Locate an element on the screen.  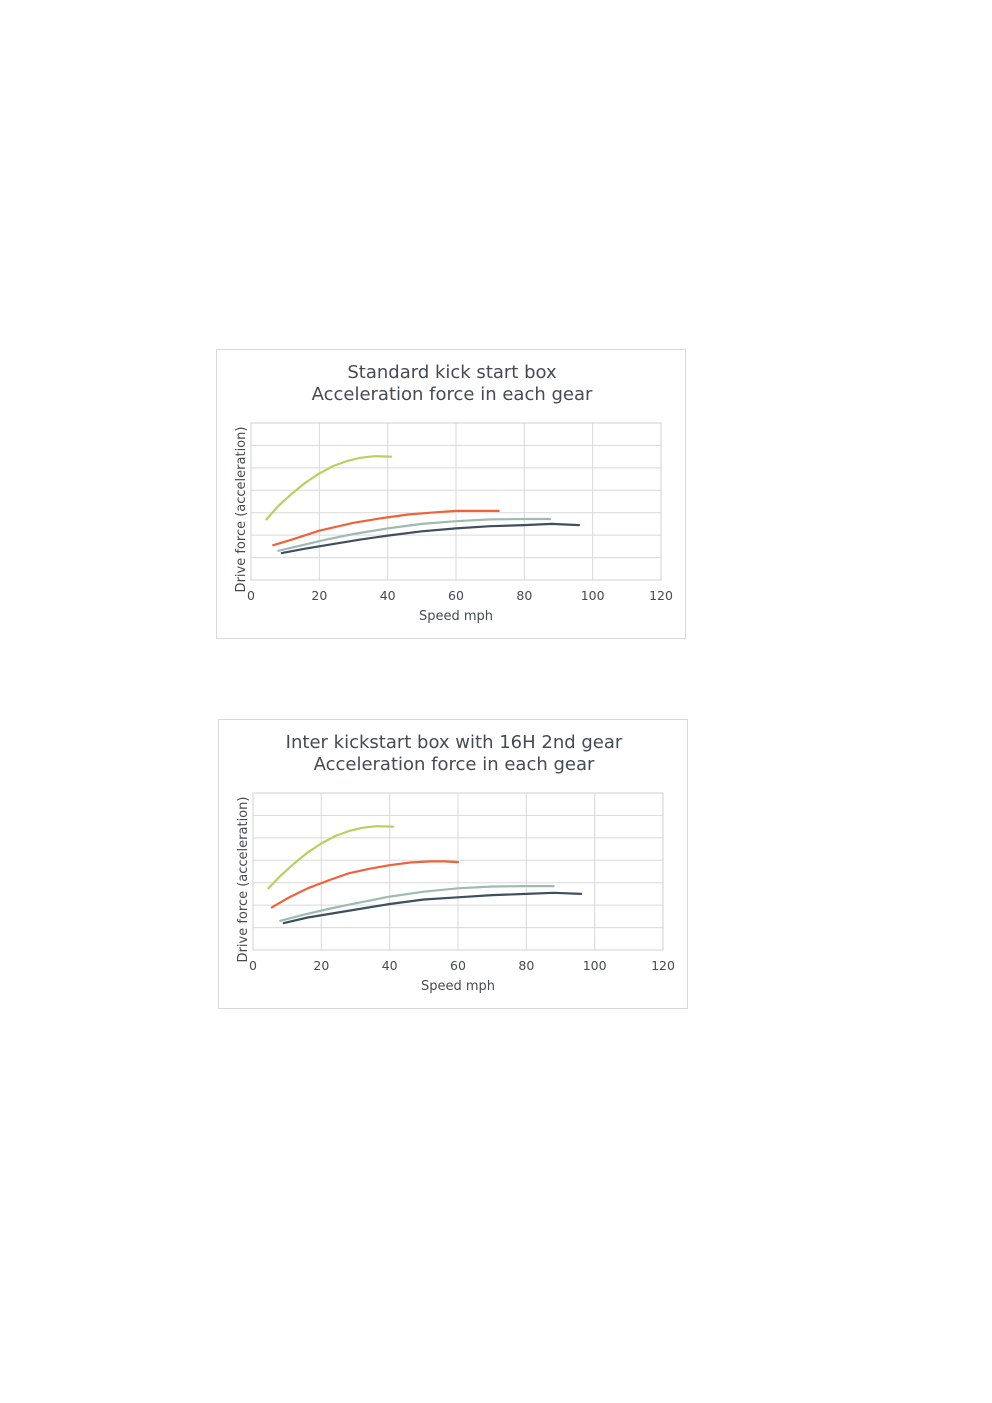
chart-title: Inter kickstart box with 16H 2nd gear is located at coordinates (454, 742).